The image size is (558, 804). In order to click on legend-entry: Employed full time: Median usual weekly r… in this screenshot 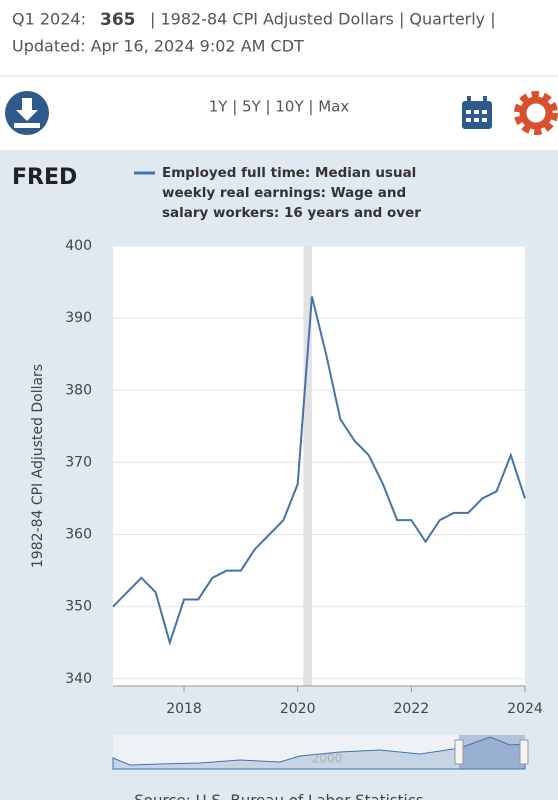, I will do `click(291, 193)`.